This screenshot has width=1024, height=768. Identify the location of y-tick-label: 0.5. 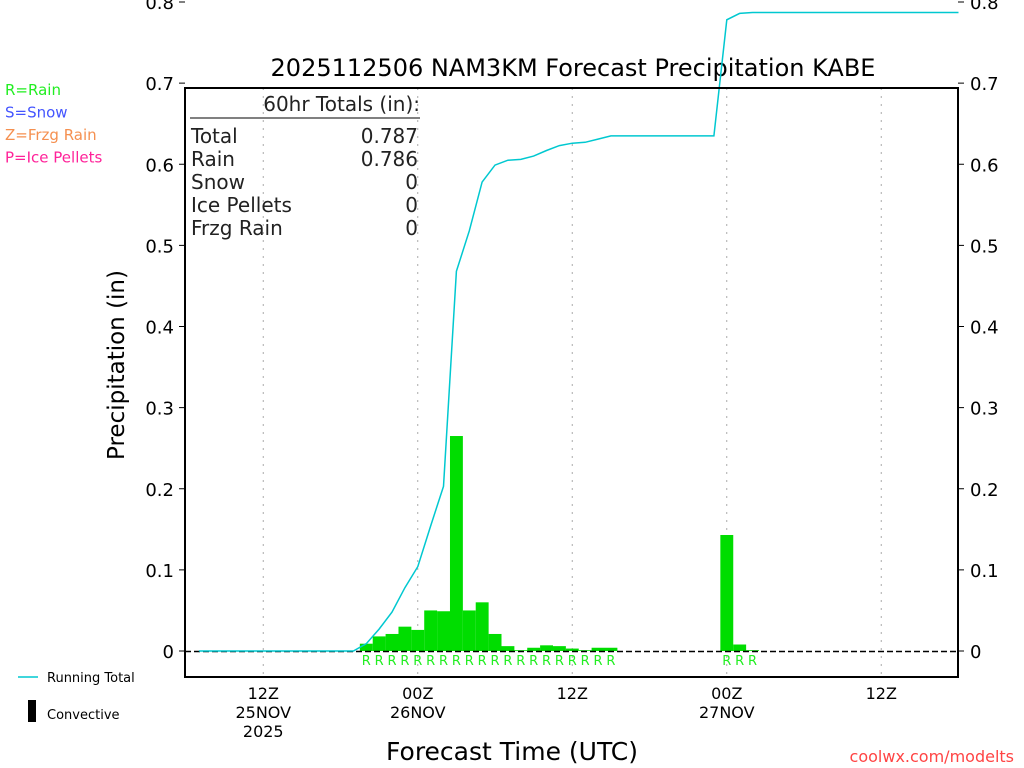
(159, 246).